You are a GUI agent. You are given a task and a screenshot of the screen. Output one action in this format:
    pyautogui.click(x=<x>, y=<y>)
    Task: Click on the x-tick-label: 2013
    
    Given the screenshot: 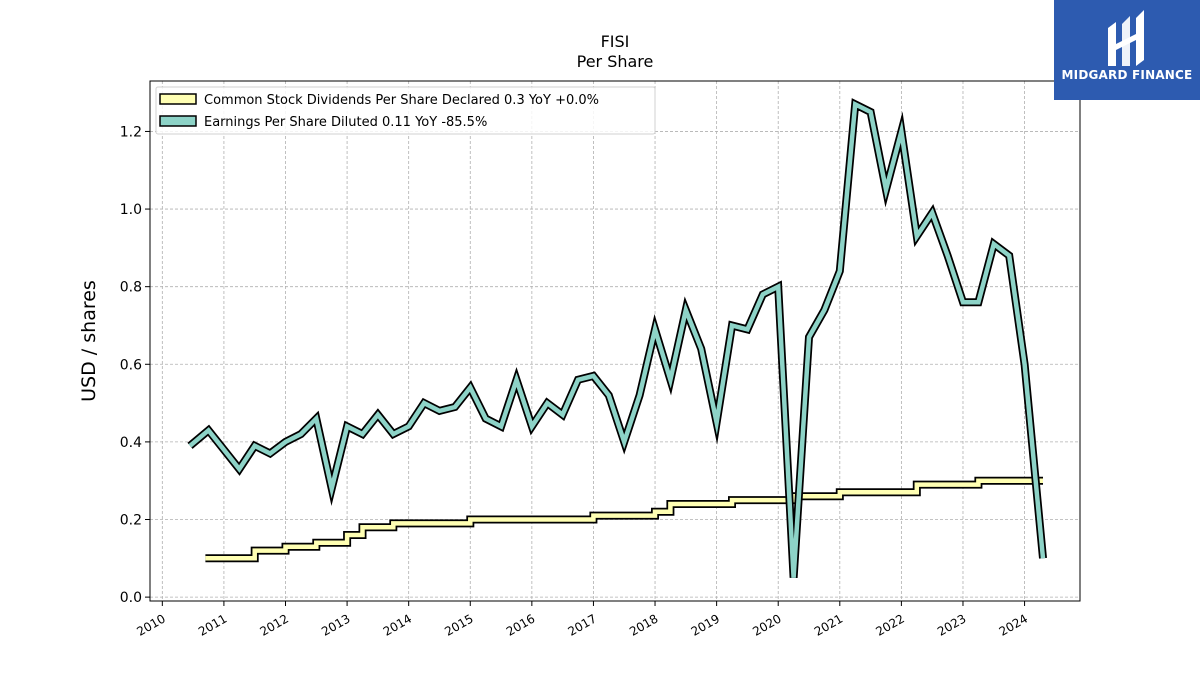 What is the action you would take?
    pyautogui.click(x=335, y=624)
    